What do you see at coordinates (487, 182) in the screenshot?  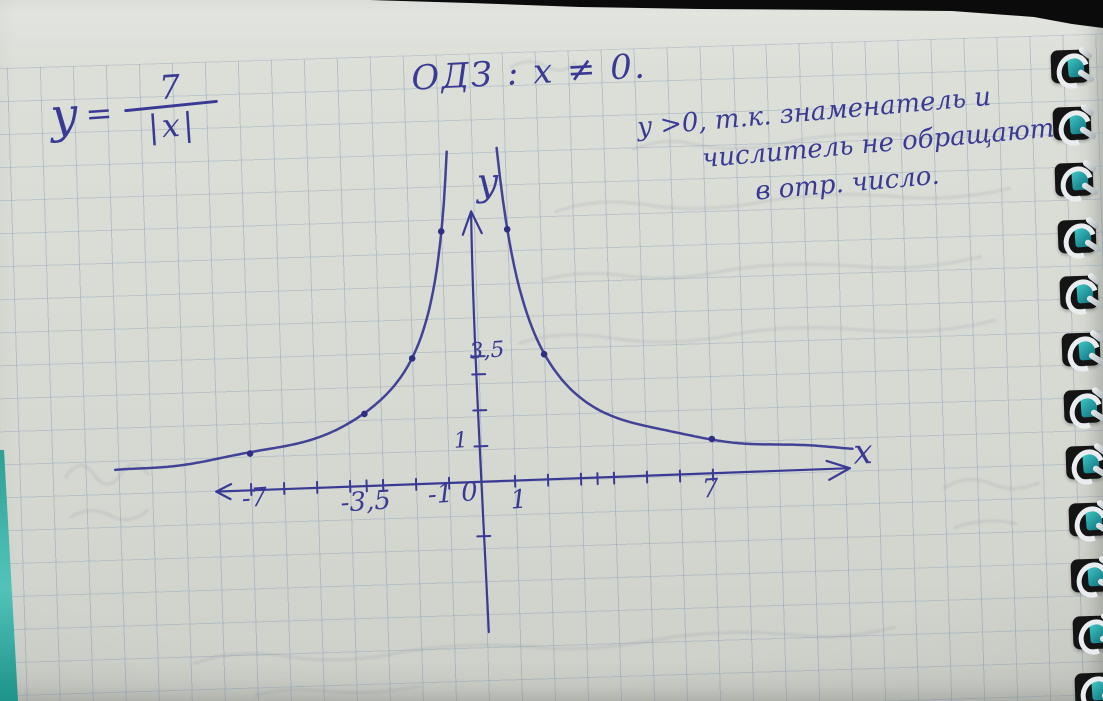 I see `y-axis-label: y` at bounding box center [487, 182].